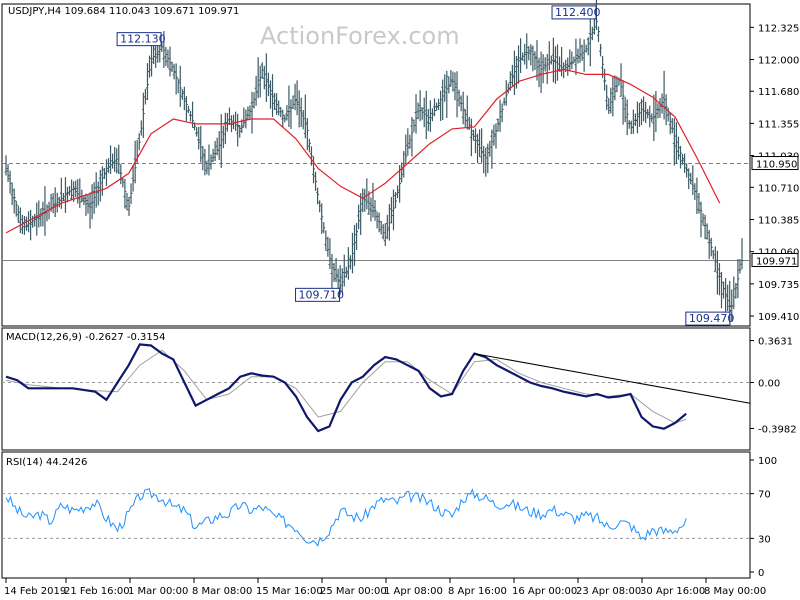  I want to click on price-y-tick-label: 112.000, so click(778, 61).